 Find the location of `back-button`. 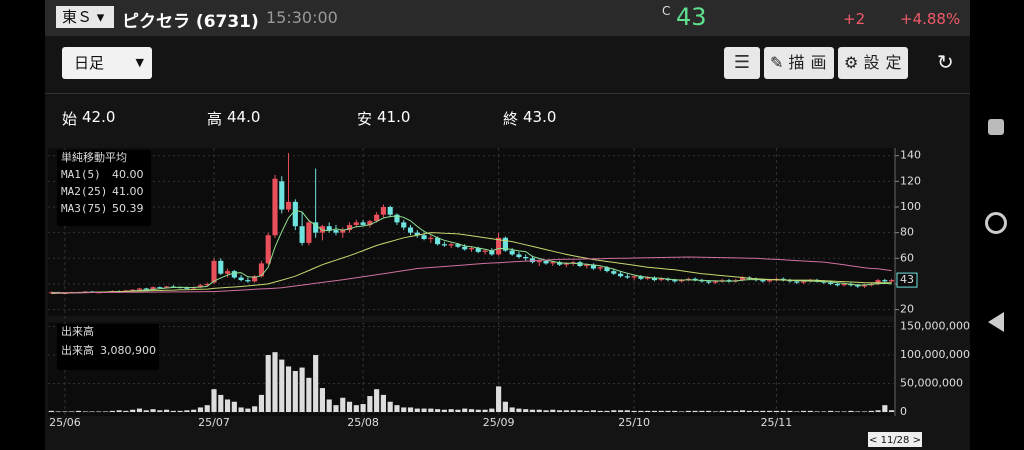

back-button is located at coordinates (996, 322).